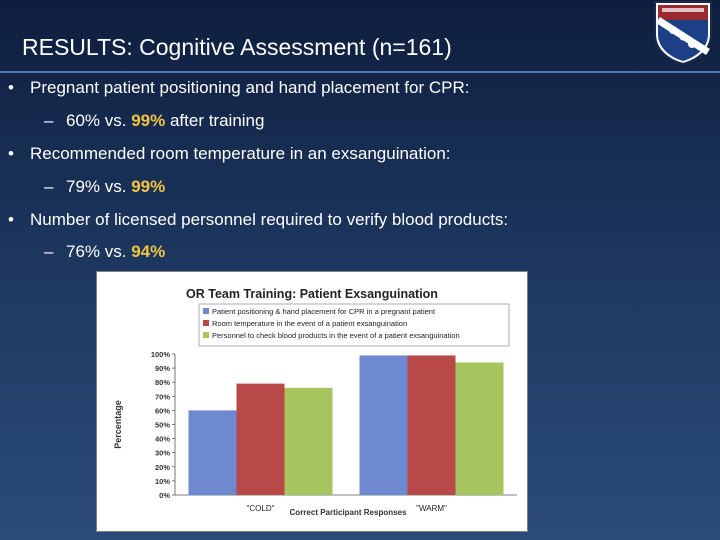 This screenshot has height=540, width=720. I want to click on sub-bullet-item: –76% vs. 94%, so click(105, 251).